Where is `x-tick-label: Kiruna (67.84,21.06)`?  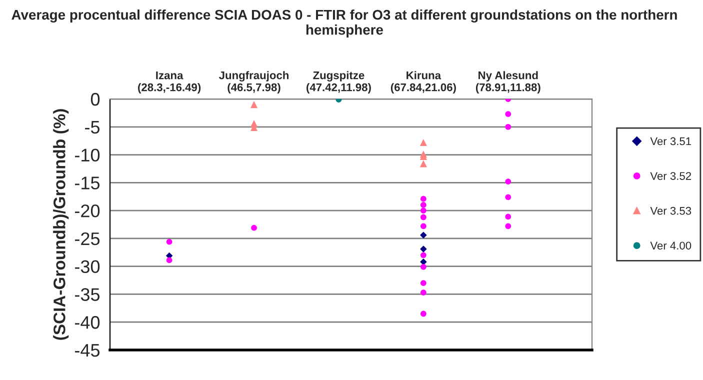 x-tick-label: Kiruna (67.84,21.06) is located at coordinates (423, 82).